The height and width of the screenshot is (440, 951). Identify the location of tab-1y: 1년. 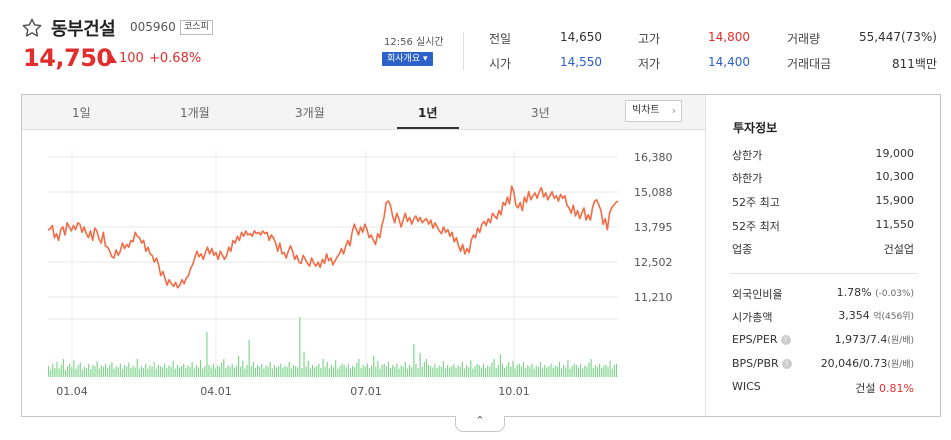
(428, 113).